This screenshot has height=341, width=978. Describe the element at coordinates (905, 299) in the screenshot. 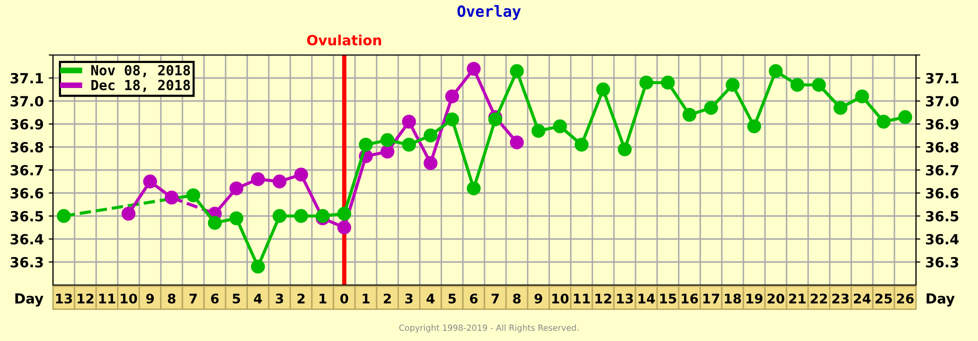

I see `x-tick-label: 26` at that location.